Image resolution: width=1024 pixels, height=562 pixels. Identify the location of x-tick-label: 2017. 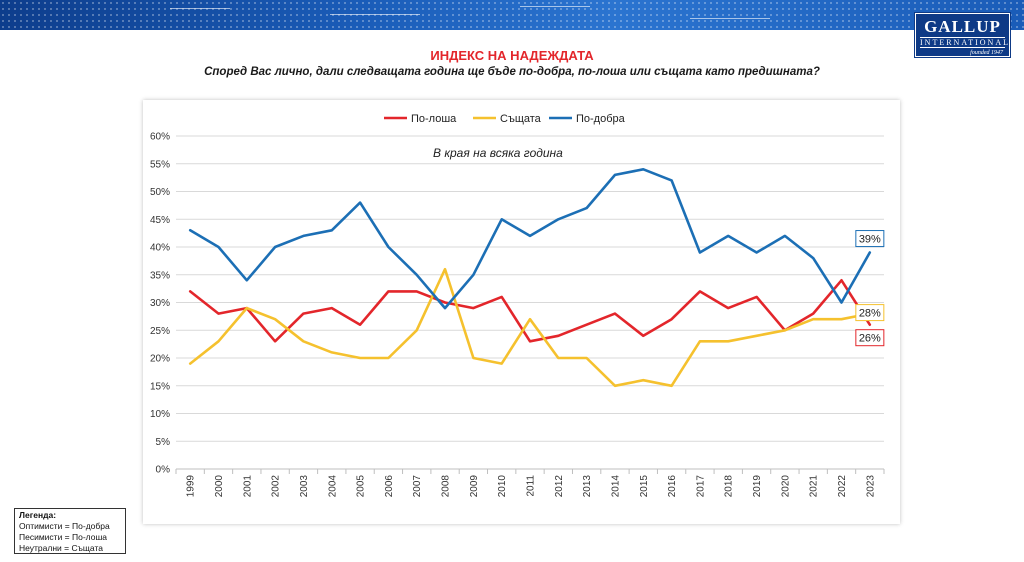
(700, 486).